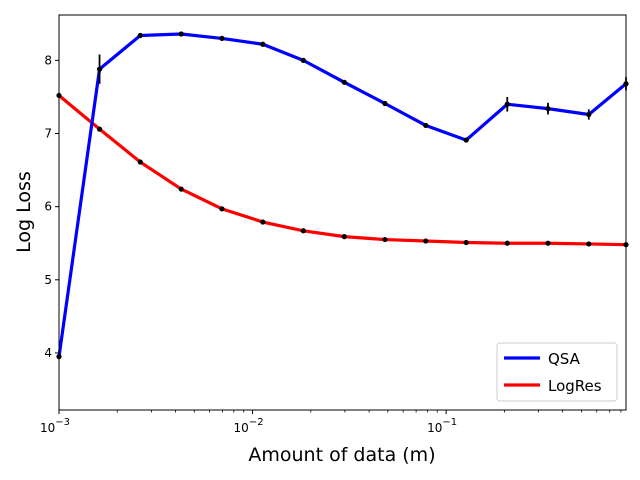 The height and width of the screenshot is (480, 640). What do you see at coordinates (564, 359) in the screenshot?
I see `legend-label-qsa: QSA` at bounding box center [564, 359].